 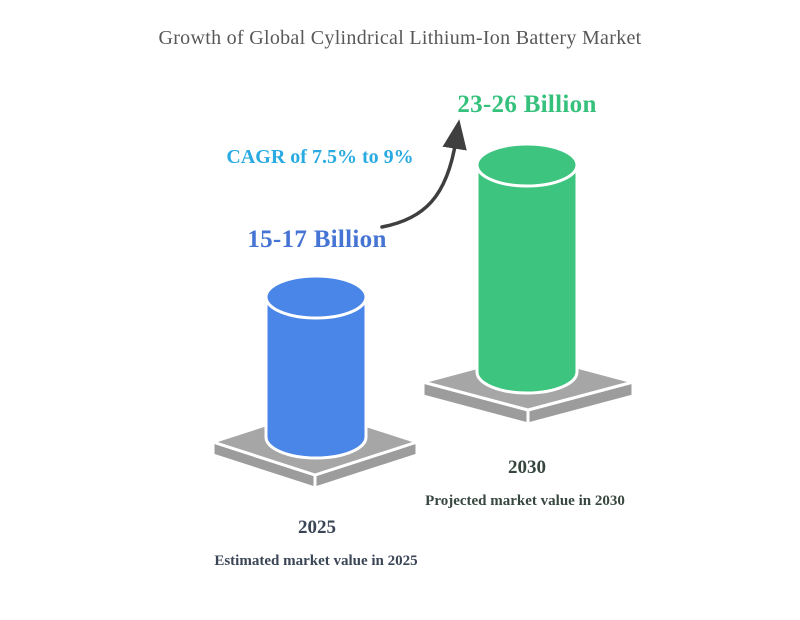 I want to click on cylinder-2025, so click(x=316, y=367).